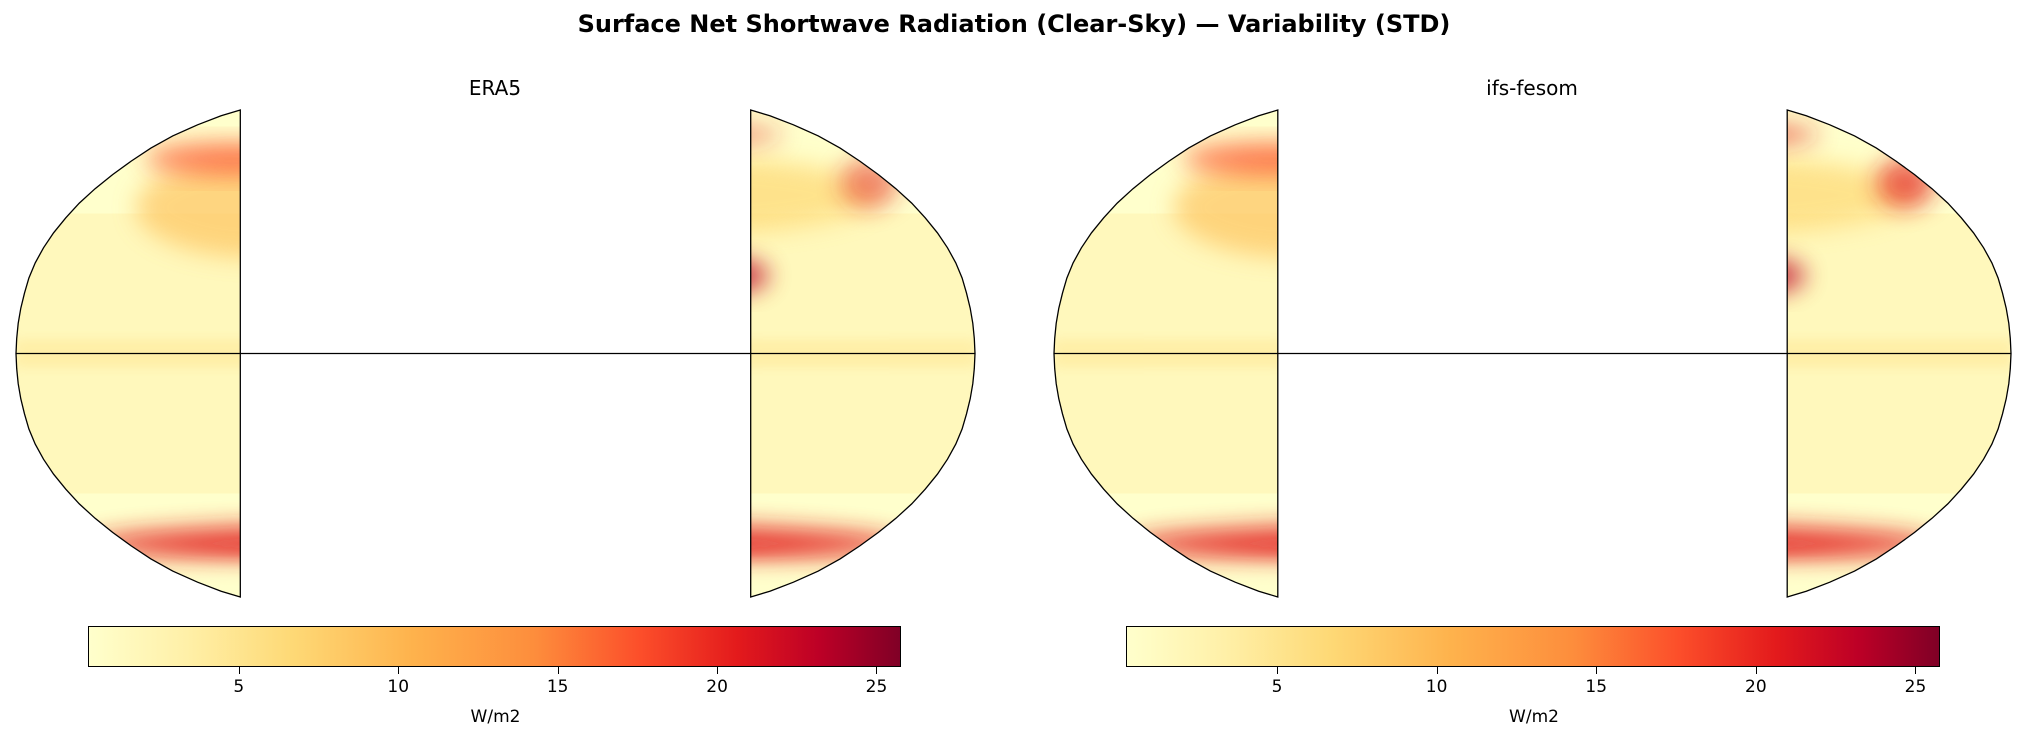  Describe the element at coordinates (1532, 88) in the screenshot. I see `panel-title-ifs-fesom: ifs-fesom` at that location.